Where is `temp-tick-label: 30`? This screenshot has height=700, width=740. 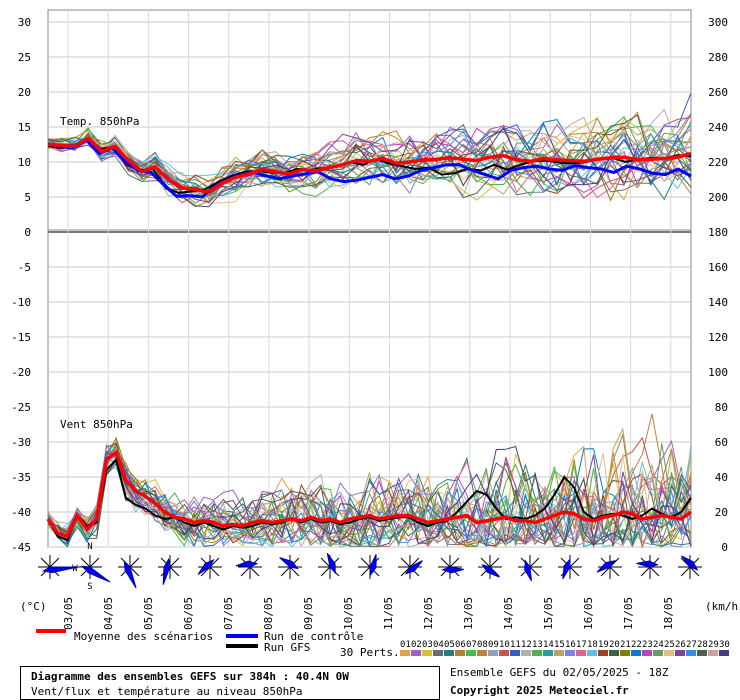 temp-tick-label: 30 is located at coordinates (24, 22).